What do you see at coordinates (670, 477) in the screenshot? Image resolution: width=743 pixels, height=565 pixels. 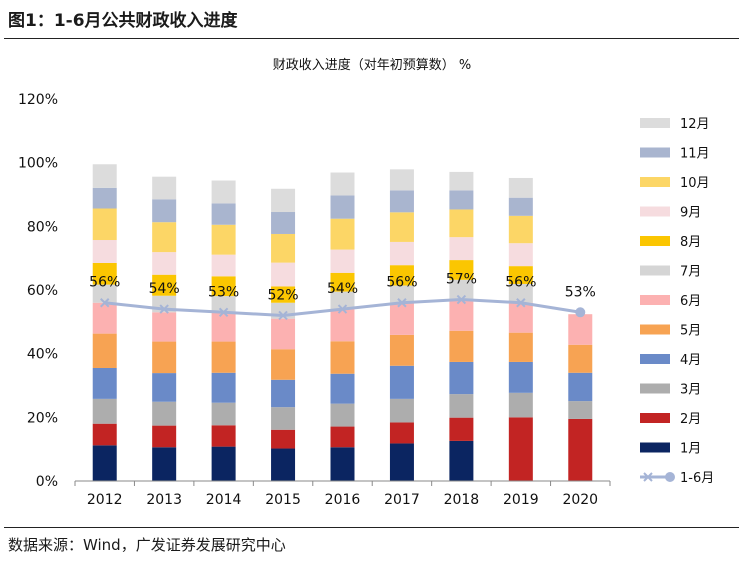 I see `legend-dot-marker` at bounding box center [670, 477].